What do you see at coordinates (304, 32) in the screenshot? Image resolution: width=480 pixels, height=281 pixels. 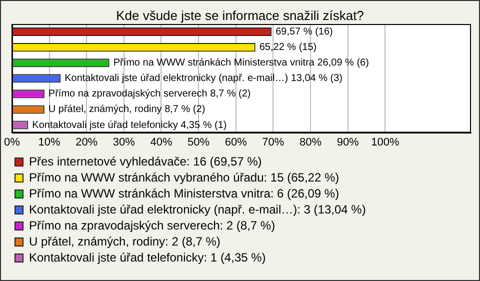 I see `data-label: 69,57 % (16)` at bounding box center [304, 32].